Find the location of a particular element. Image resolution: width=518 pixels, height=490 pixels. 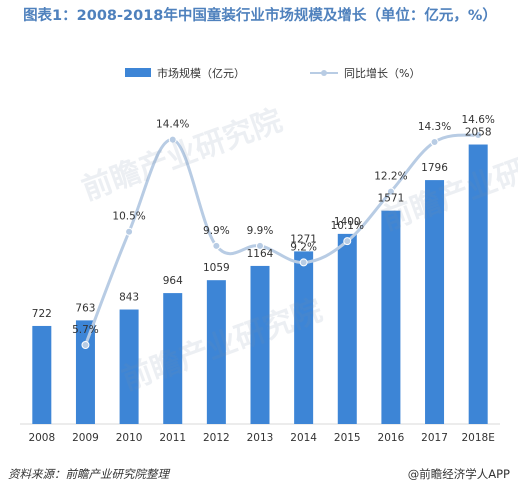

bar-value-label: 1571 is located at coordinates (391, 199).